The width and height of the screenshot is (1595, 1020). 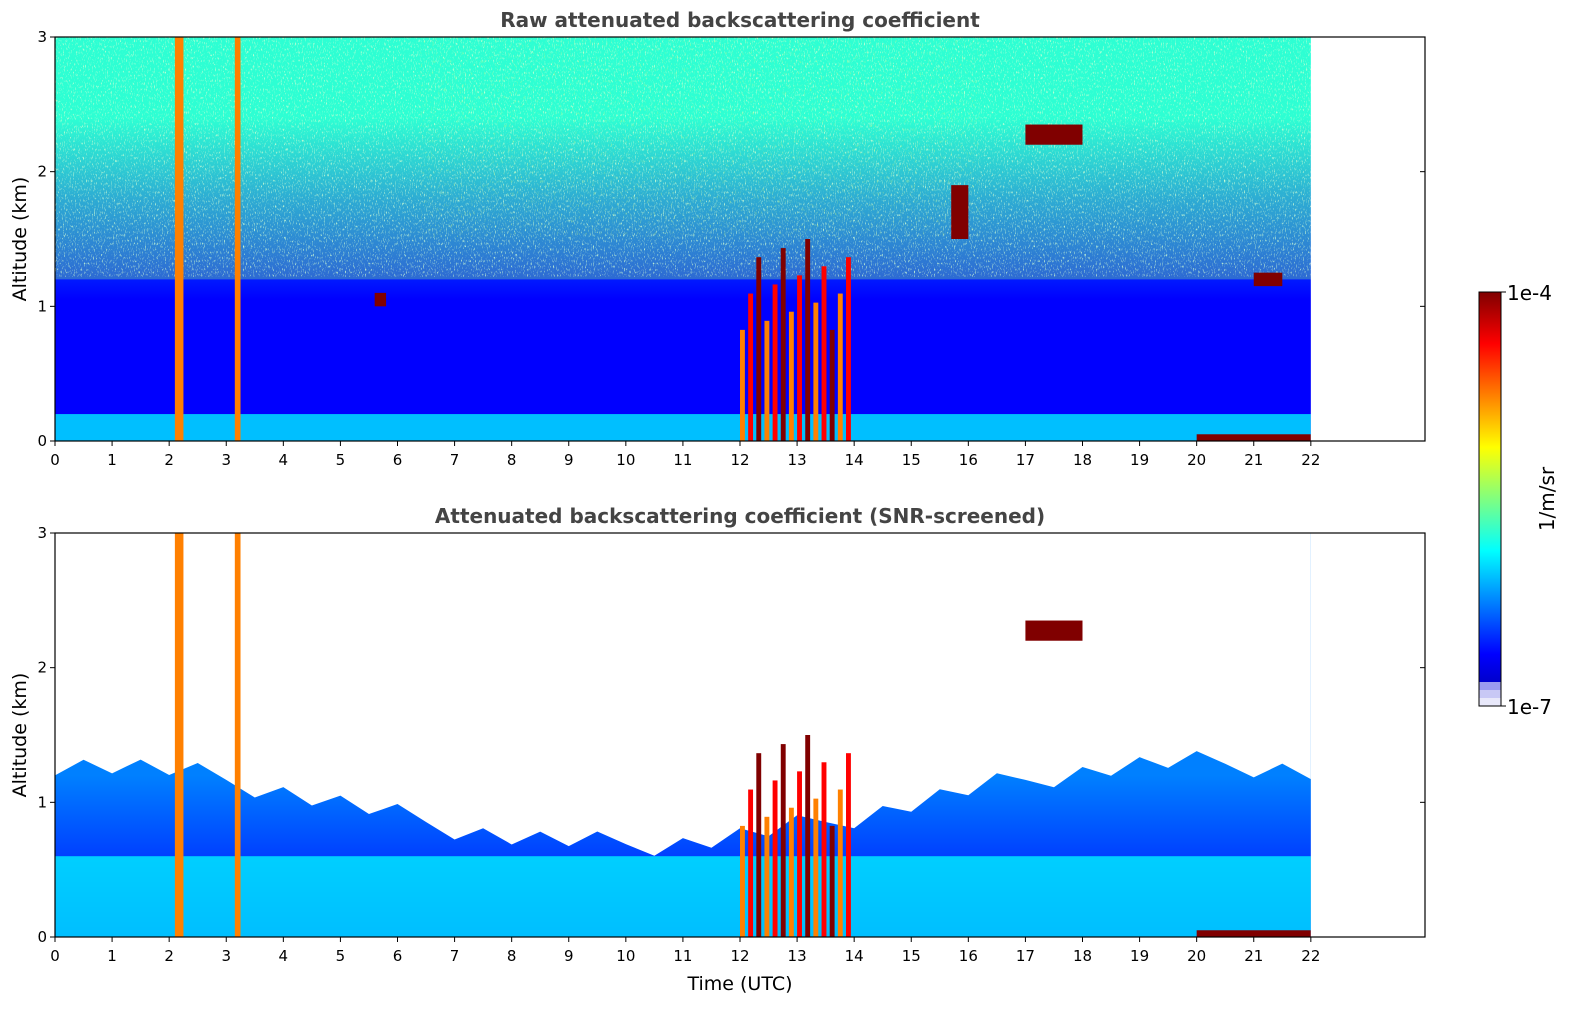 I want to click on panel-screened-x-tick-label: 14, so click(x=854, y=956).